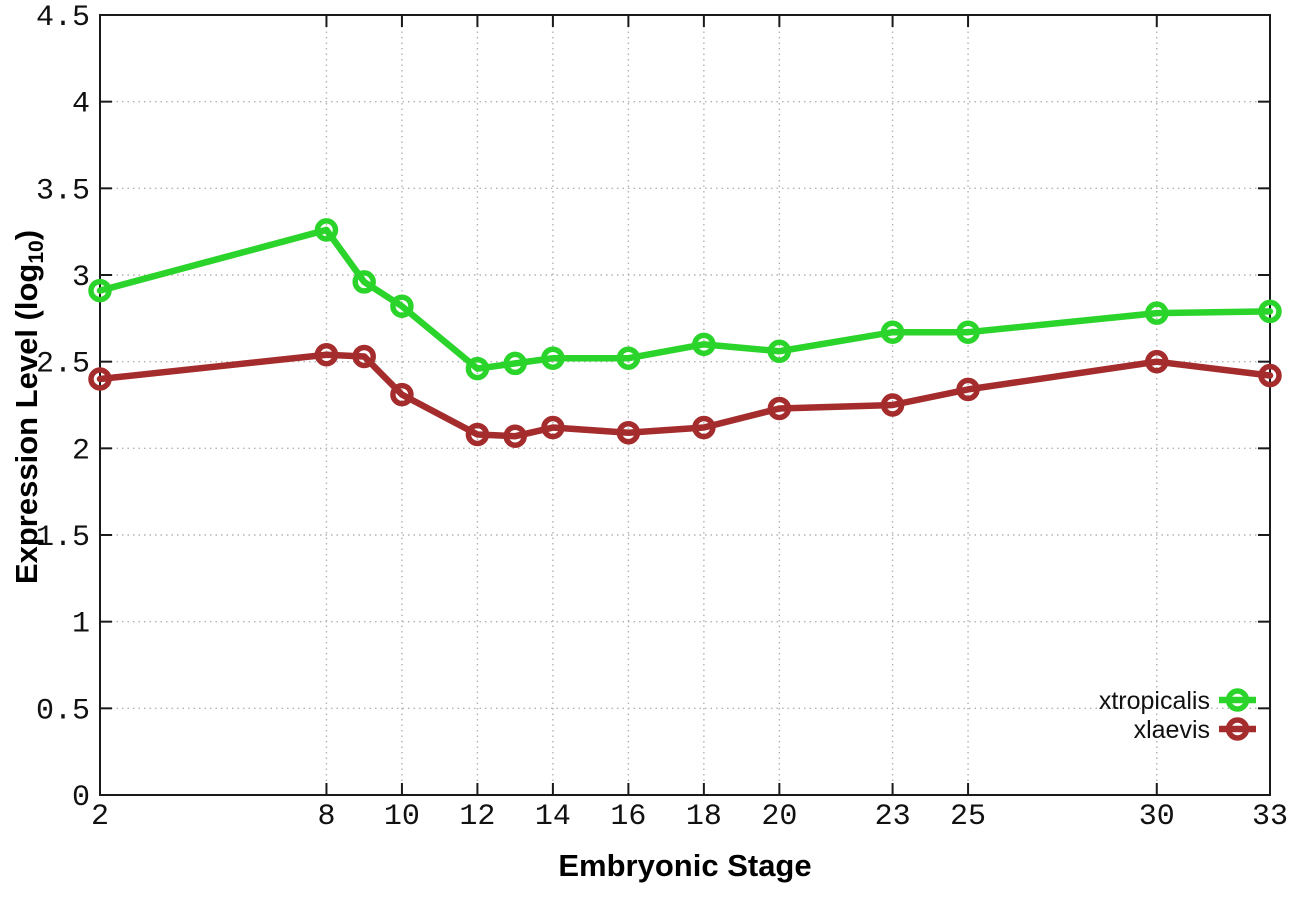 This screenshot has width=1296, height=907. Describe the element at coordinates (26, 424) in the screenshot. I see `y-axis-title-text: Expression Level (log` at that location.